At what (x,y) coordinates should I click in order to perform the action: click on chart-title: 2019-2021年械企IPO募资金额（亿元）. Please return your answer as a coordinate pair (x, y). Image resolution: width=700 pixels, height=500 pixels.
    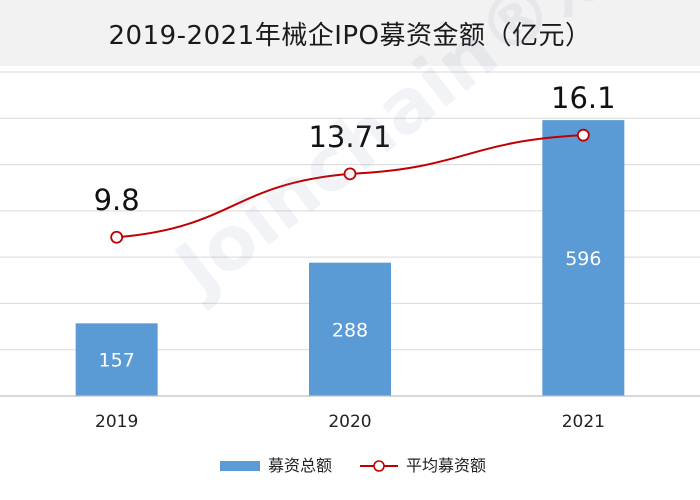
    Looking at the image, I should click on (350, 35).